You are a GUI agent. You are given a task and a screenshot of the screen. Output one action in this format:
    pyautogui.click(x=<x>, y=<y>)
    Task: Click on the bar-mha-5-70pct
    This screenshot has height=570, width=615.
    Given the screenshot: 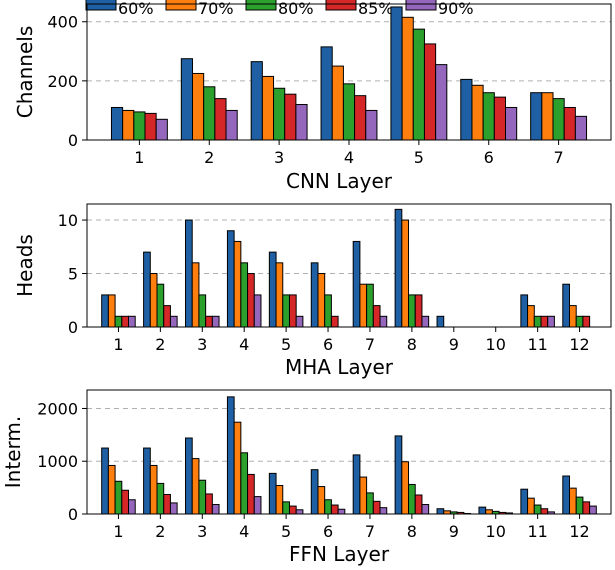 What is the action you would take?
    pyautogui.click(x=279, y=295)
    